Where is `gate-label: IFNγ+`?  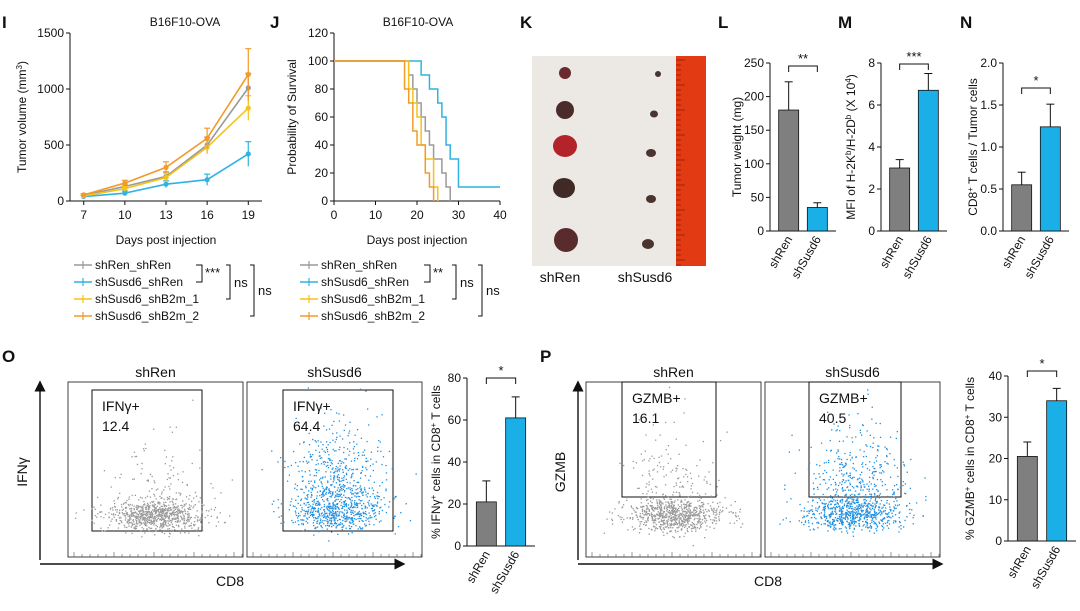 gate-label: IFNγ+ is located at coordinates (312, 406).